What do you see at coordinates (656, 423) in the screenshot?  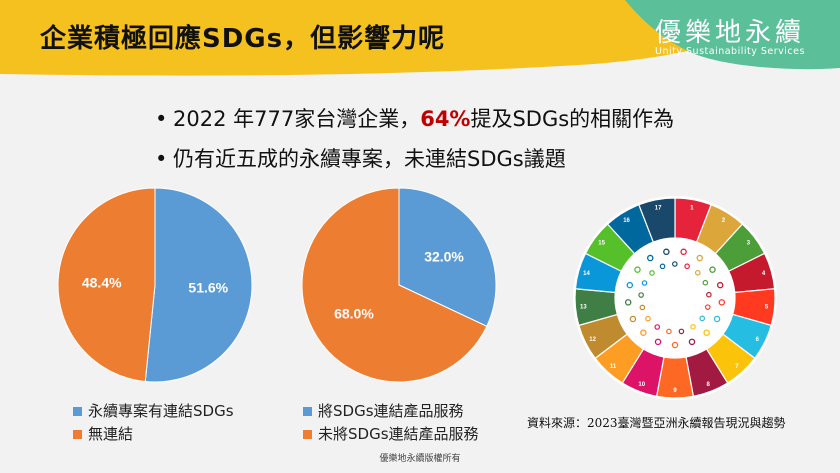 I see `source-citation: 資料來源：2023臺灣暨亞洲永續報告現況與趨勢` at bounding box center [656, 423].